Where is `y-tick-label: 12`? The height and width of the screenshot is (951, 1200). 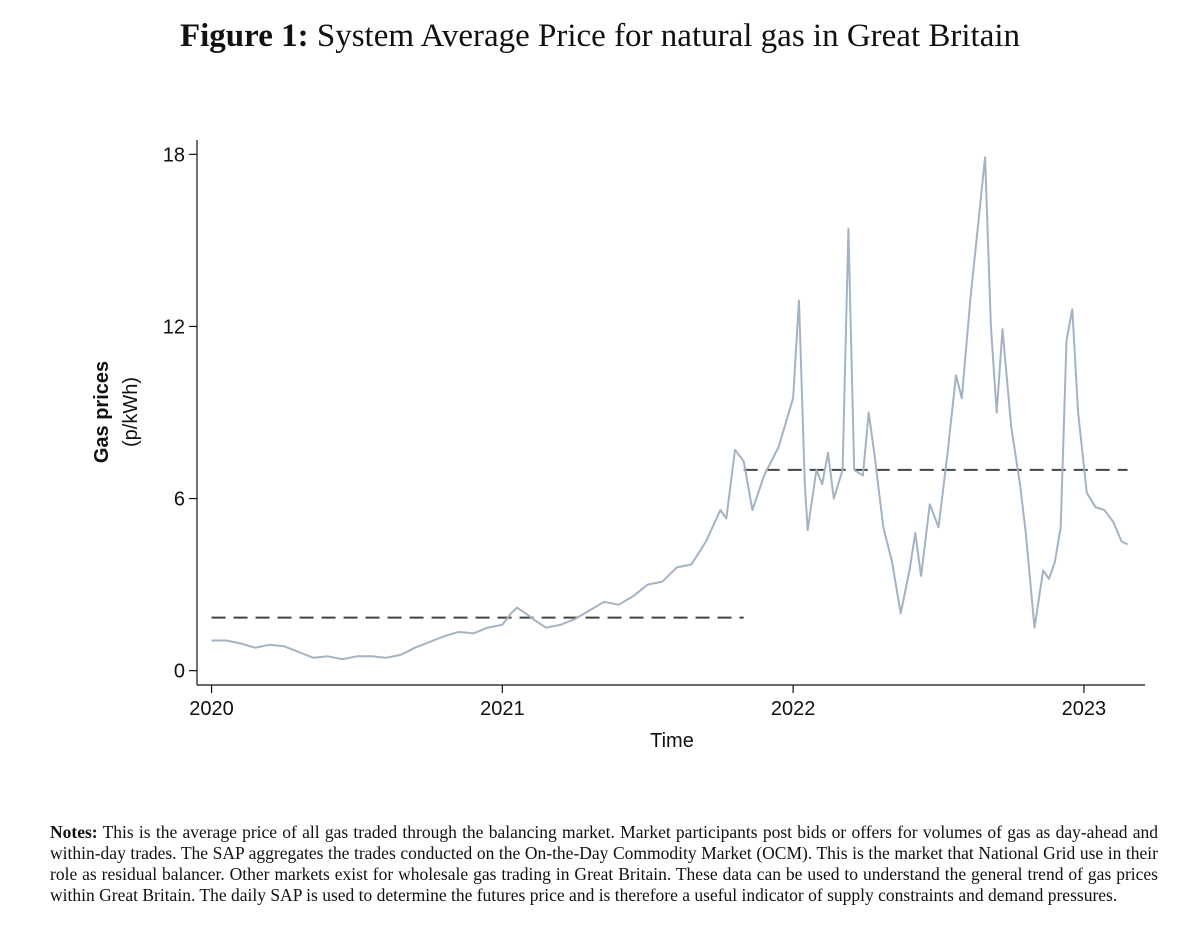 y-tick-label: 12 is located at coordinates (174, 327).